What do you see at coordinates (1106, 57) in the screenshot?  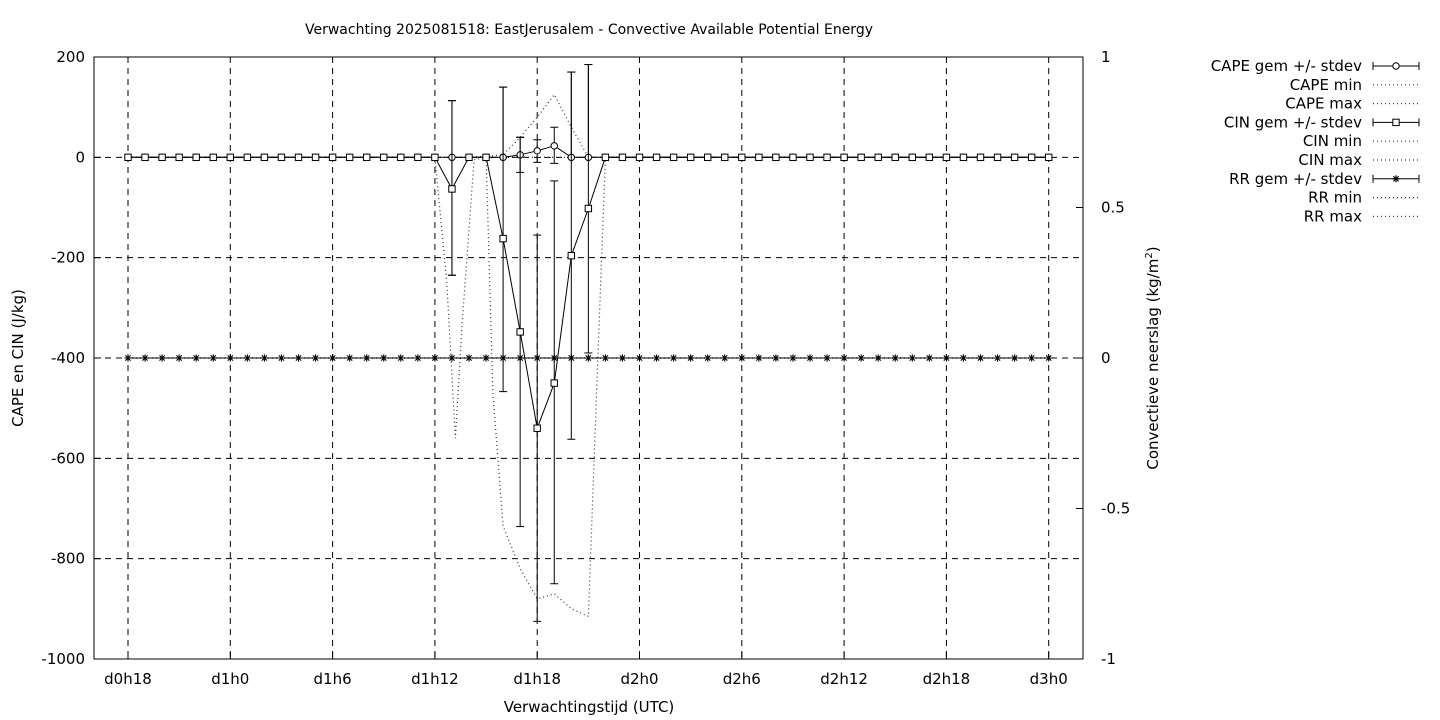 I see `y2-tick-label: 1` at bounding box center [1106, 57].